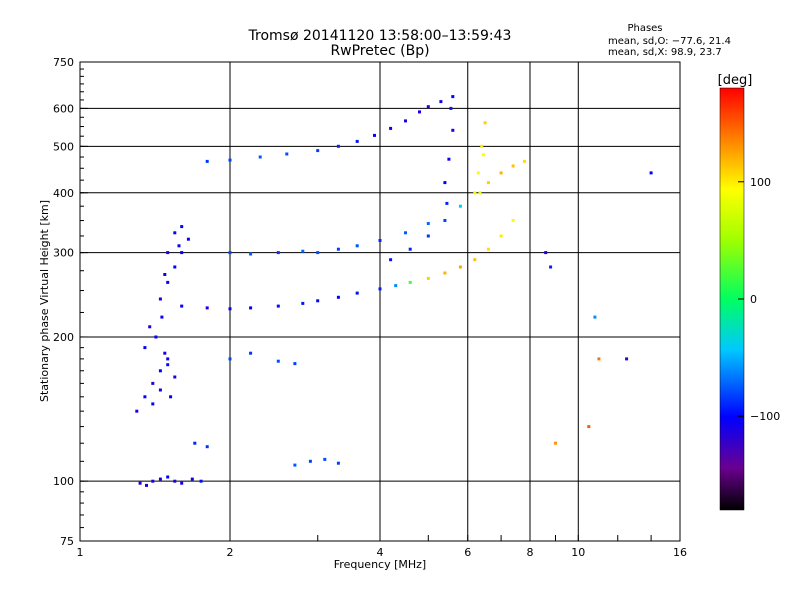  What do you see at coordinates (63, 337) in the screenshot?
I see `y-tick-label: 200` at bounding box center [63, 337].